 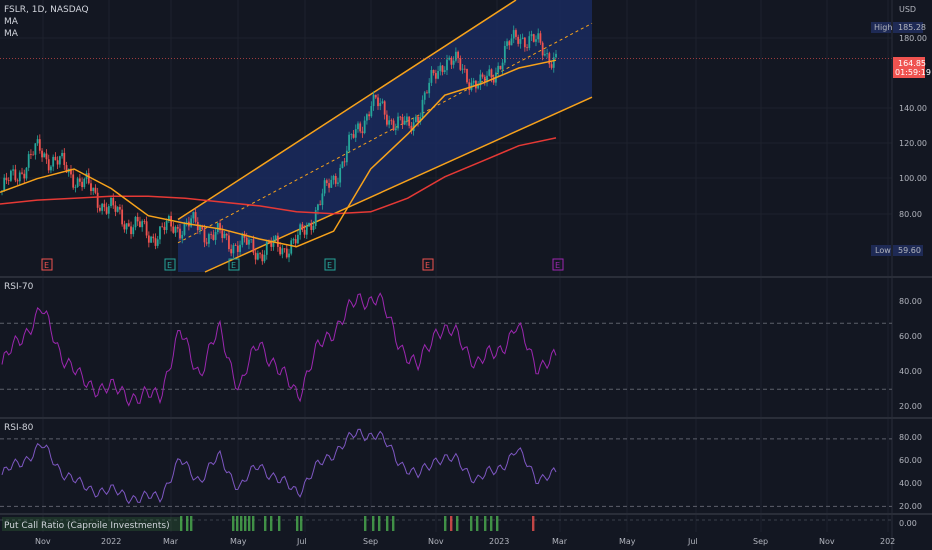 What do you see at coordinates (446, 523) in the screenshot?
I see `put-call-ratio-pane` at bounding box center [446, 523].